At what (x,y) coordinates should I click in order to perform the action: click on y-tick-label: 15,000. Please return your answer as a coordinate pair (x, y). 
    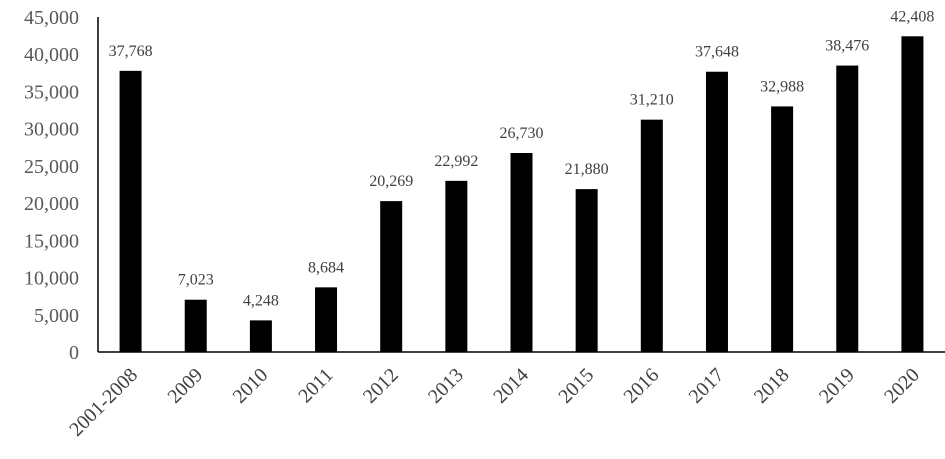
    Looking at the image, I should click on (51, 241).